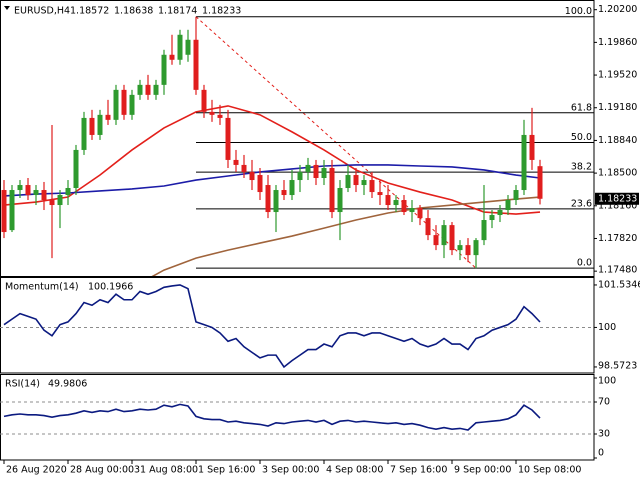 The image size is (640, 480). I want to click on chart-title: EURUSD,H4, so click(42, 11).